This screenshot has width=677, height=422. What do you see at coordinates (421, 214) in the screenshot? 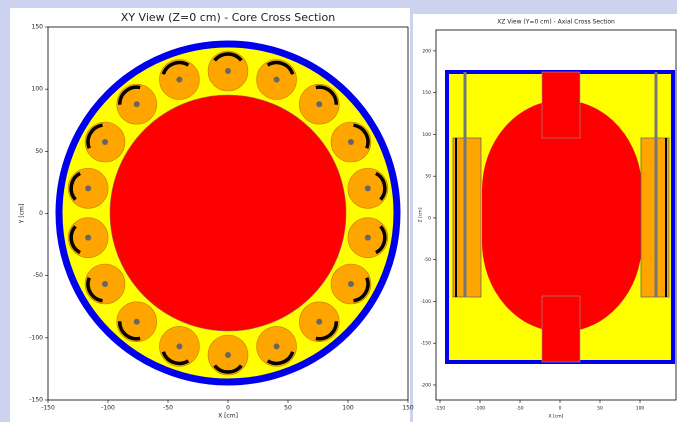
I see `y-axis-label: Z [cm]` at bounding box center [421, 214].